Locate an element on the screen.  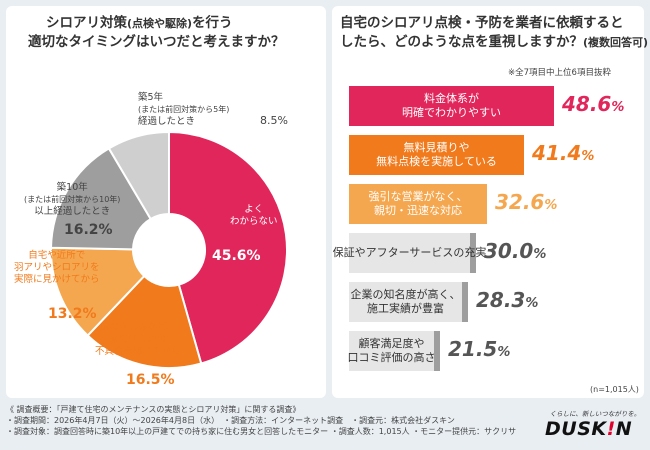
bar-value: 30.0% is located at coordinates (515, 251).